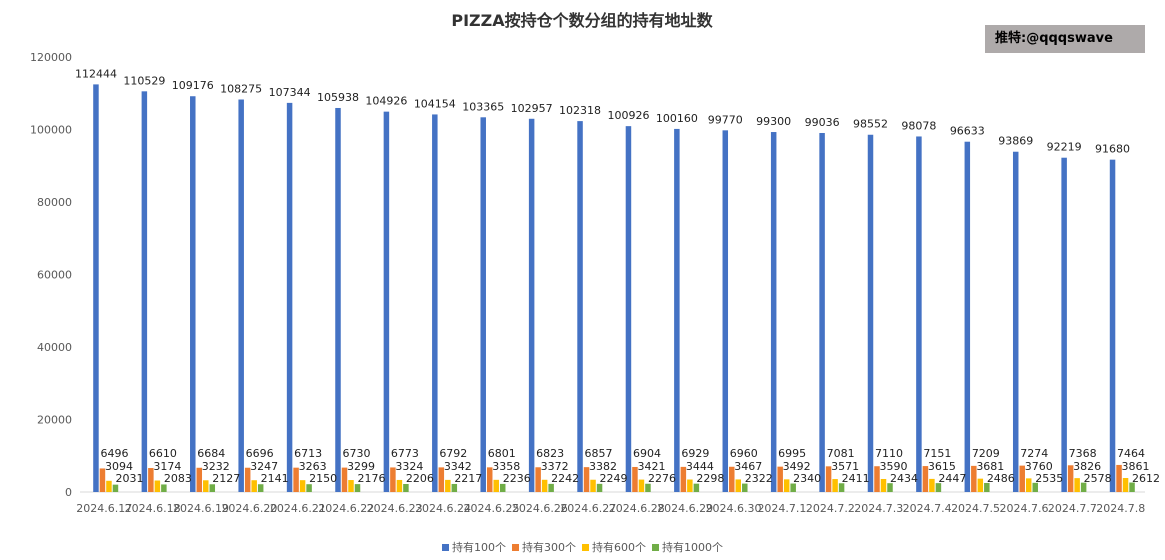 The image size is (1165, 560). What do you see at coordinates (68, 492) in the screenshot?
I see `y-tick-label: 0` at bounding box center [68, 492].